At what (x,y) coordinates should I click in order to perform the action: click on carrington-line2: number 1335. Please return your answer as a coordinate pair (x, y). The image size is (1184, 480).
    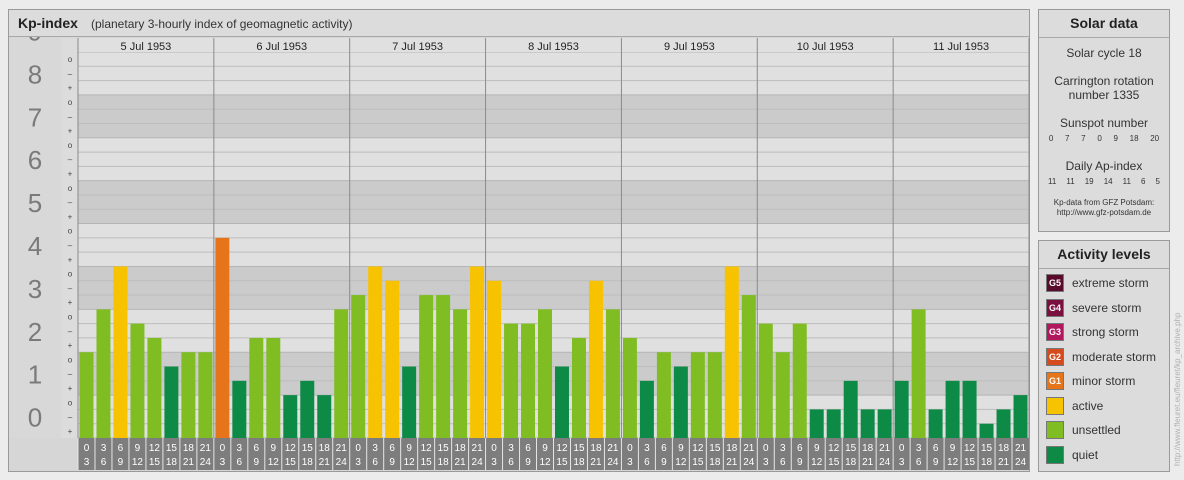
    Looking at the image, I should click on (1104, 95).